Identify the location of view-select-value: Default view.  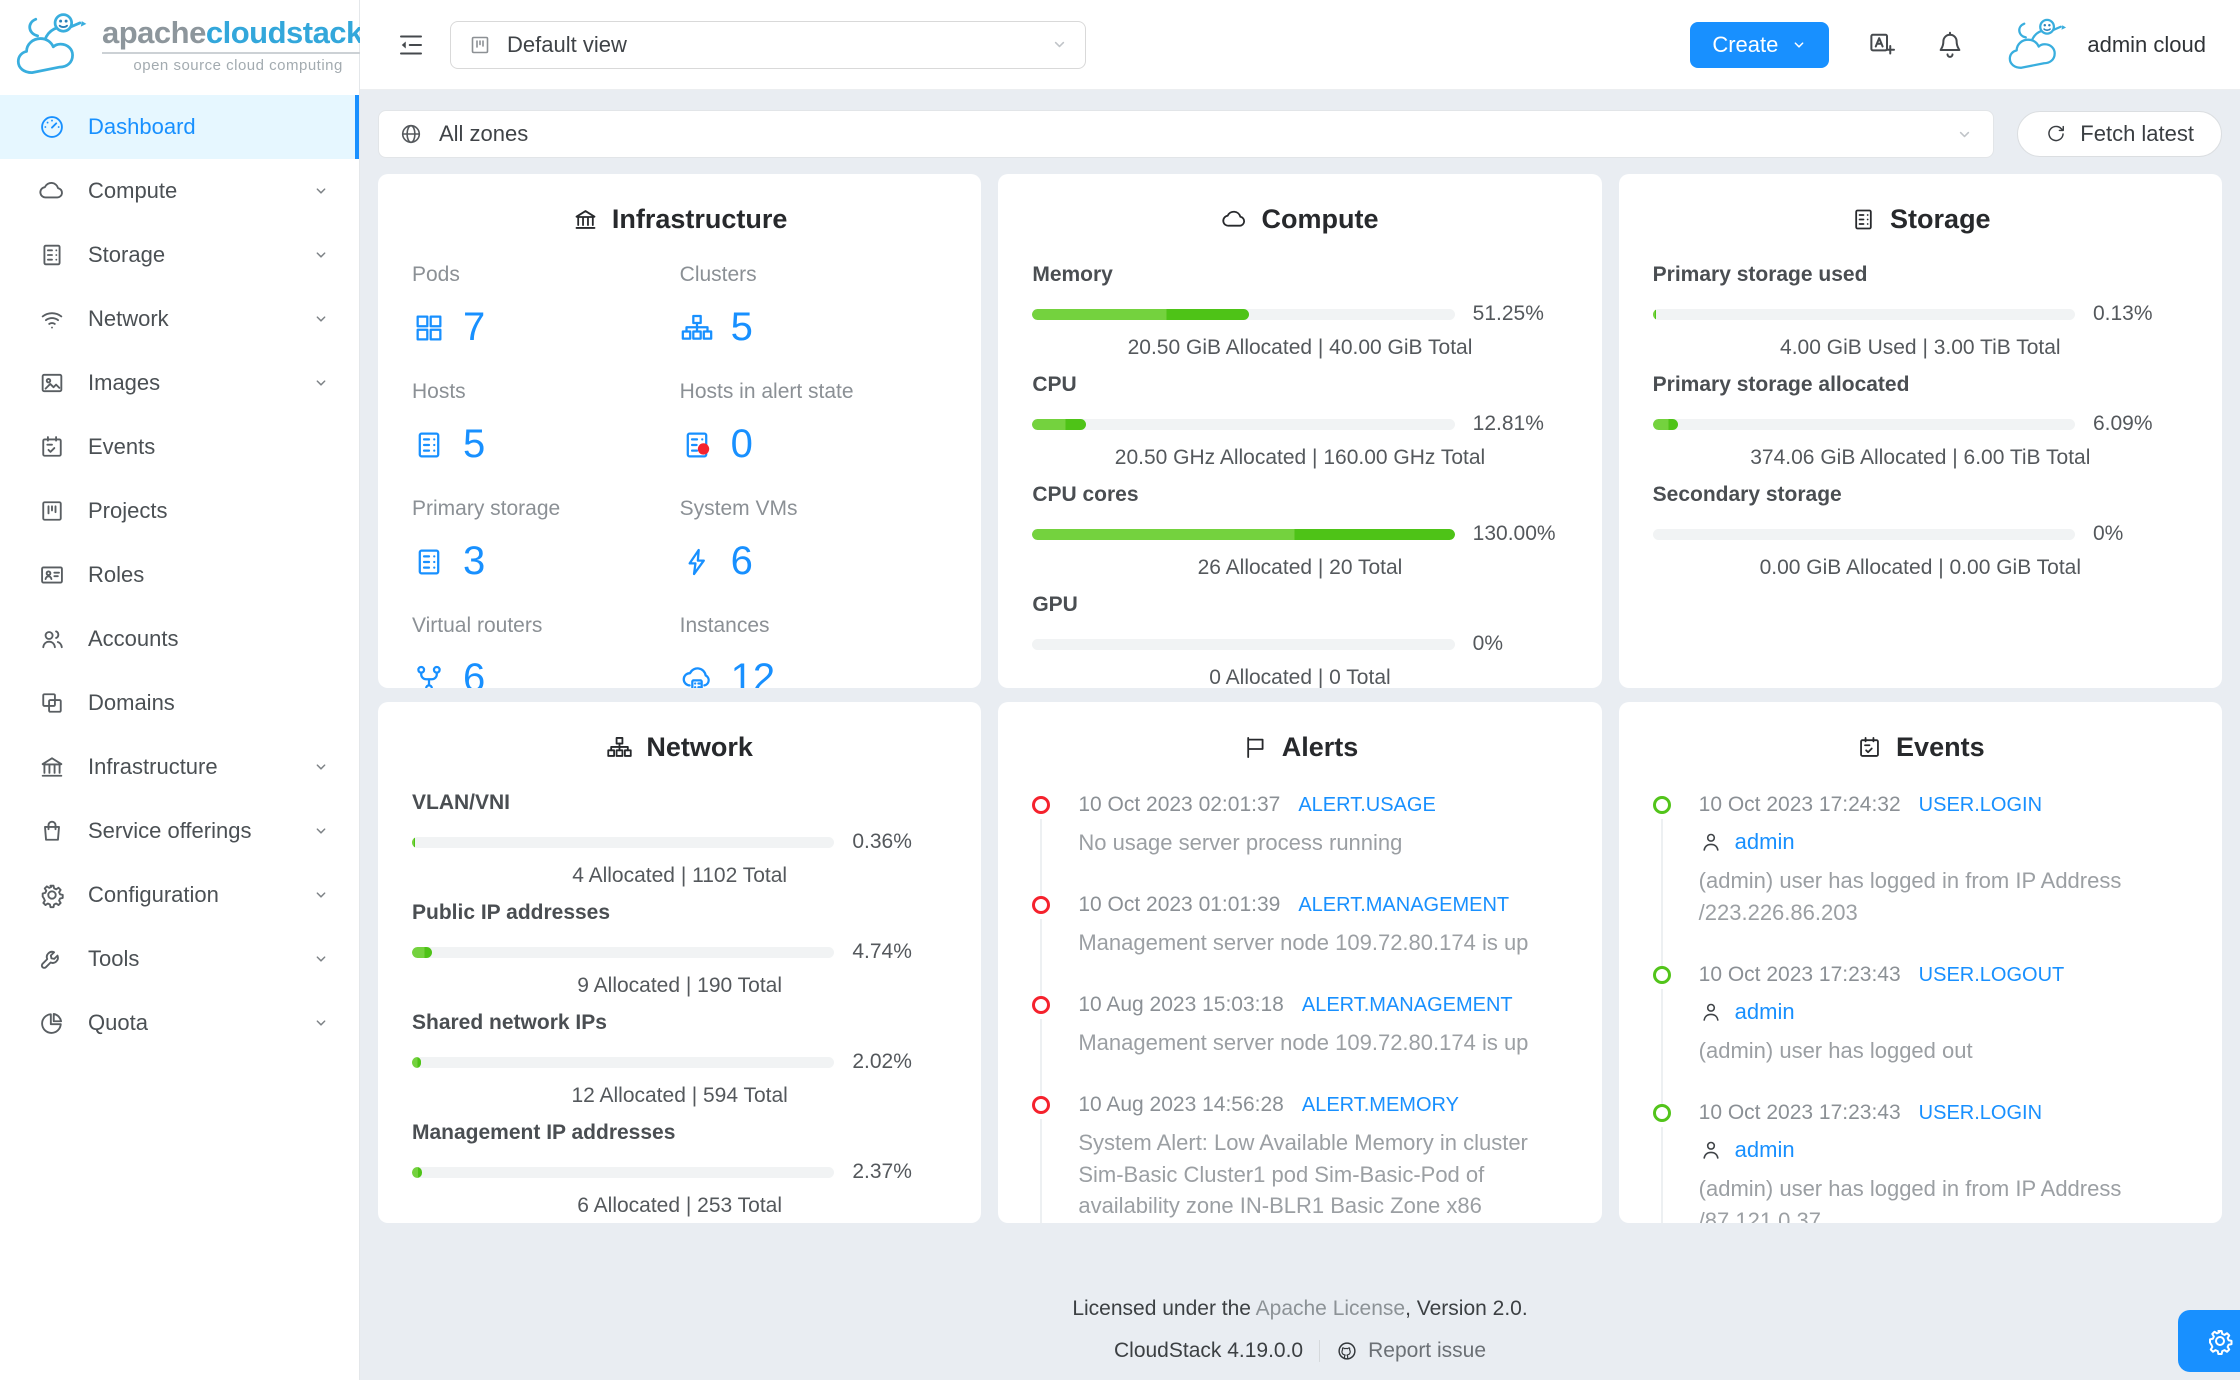
(567, 44).